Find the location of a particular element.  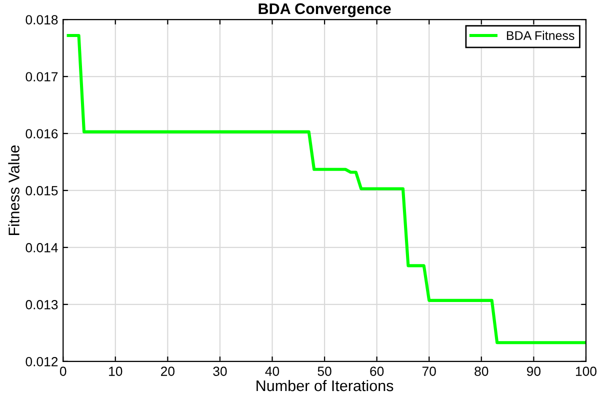

y-tick-label: 0.018 is located at coordinates (42, 19).